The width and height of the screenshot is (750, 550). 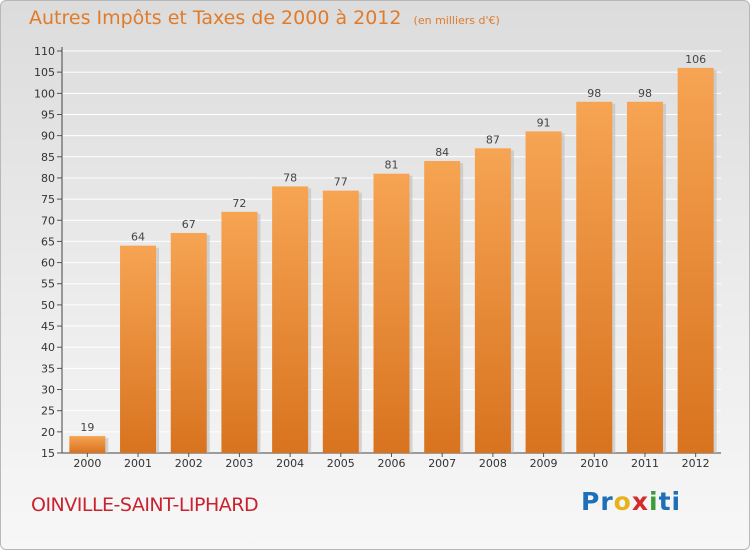 What do you see at coordinates (622, 501) in the screenshot?
I see `logo-part: o` at bounding box center [622, 501].